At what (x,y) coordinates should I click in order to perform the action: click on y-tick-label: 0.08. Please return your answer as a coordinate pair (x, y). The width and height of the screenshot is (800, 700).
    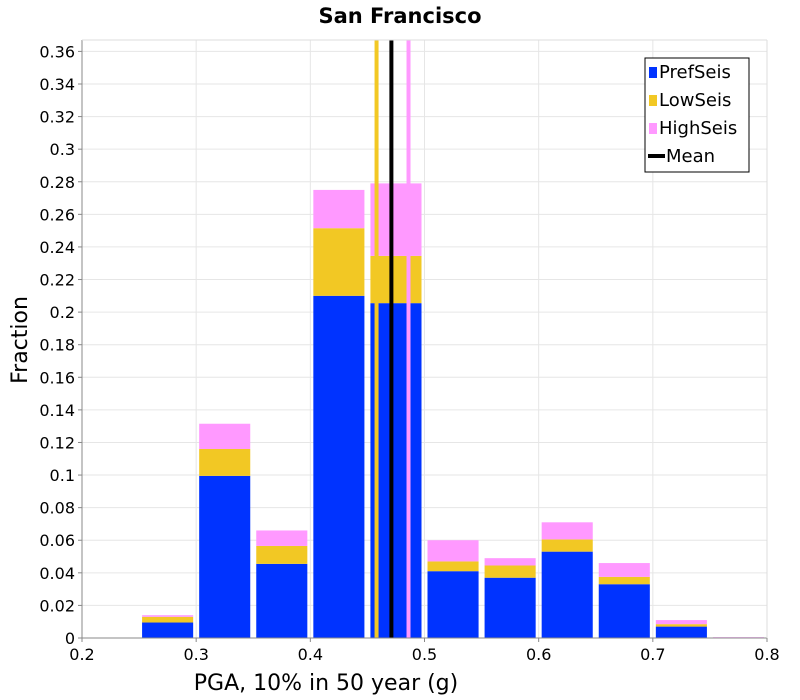
    Looking at the image, I should click on (57, 508).